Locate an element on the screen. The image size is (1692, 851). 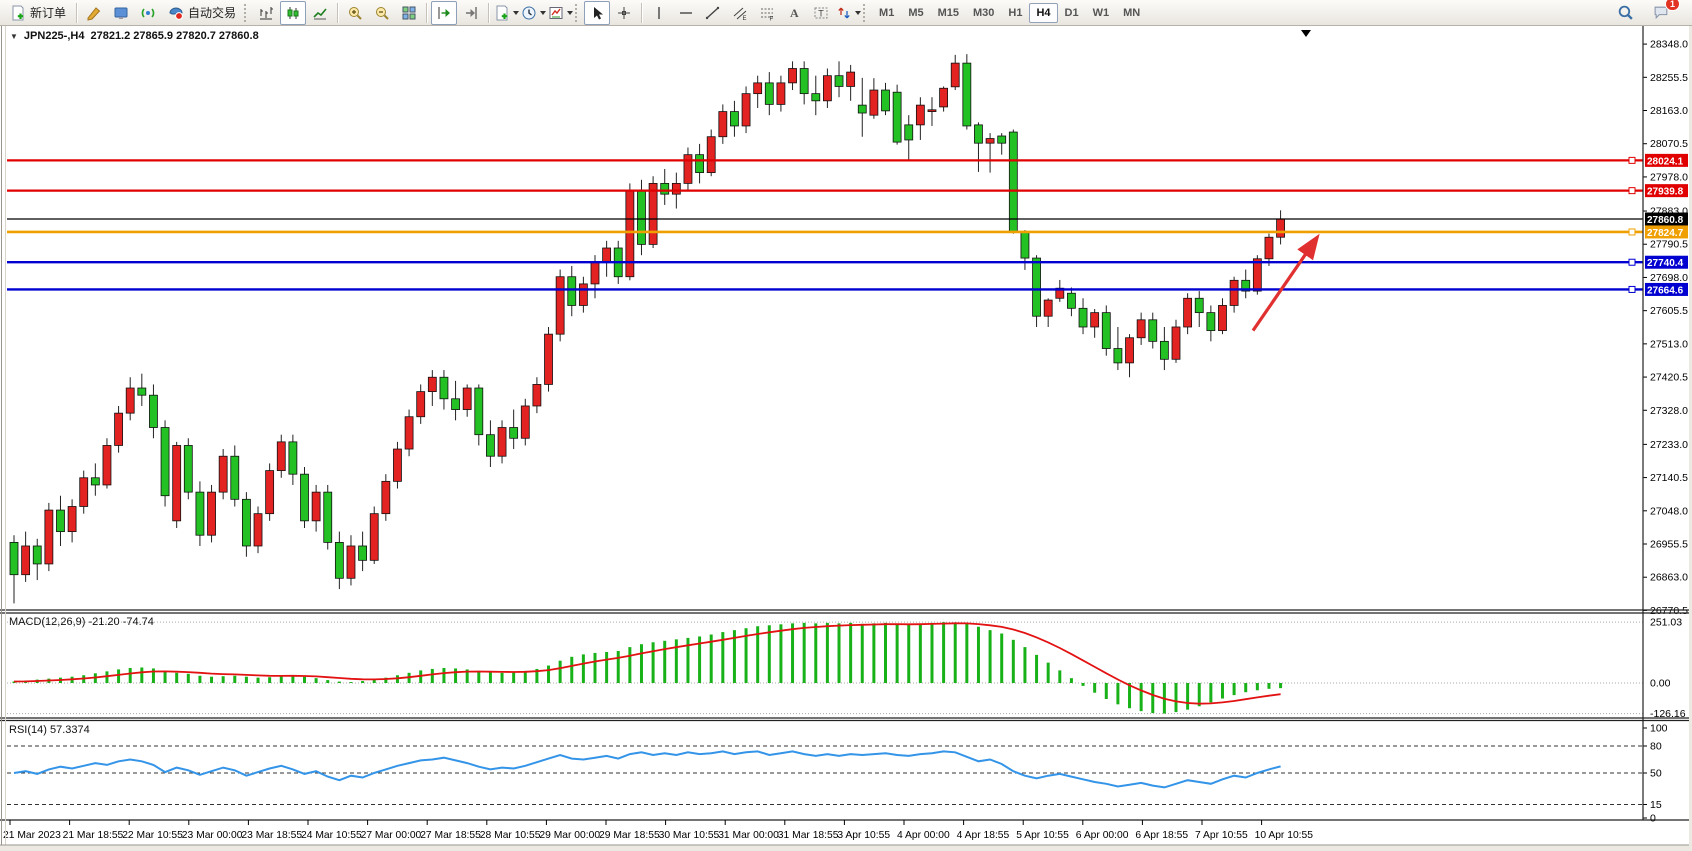
channel-icon: E is located at coordinates (740, 13).